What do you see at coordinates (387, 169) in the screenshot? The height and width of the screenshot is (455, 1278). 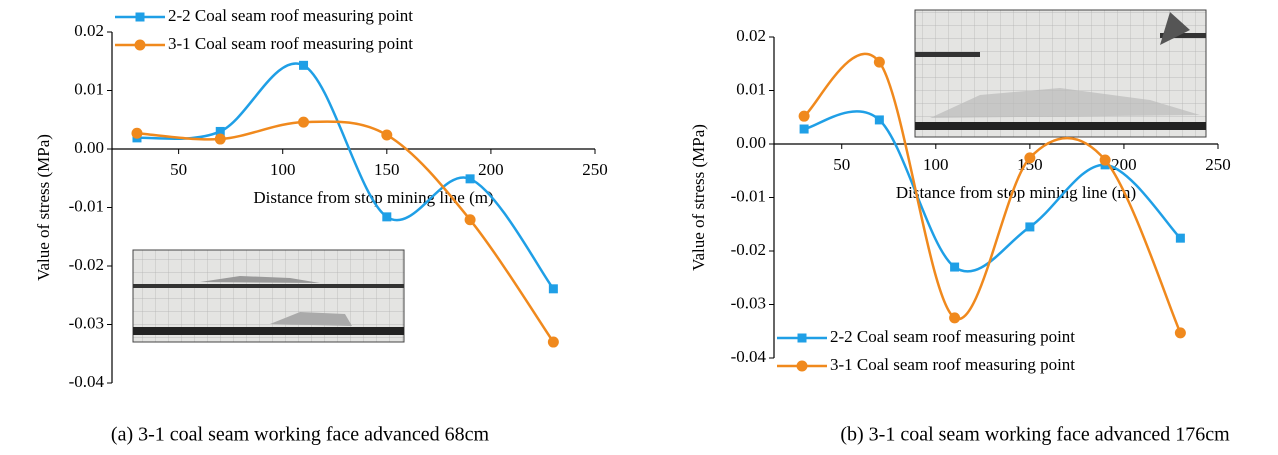 I see `x-tick-label: 150` at bounding box center [387, 169].